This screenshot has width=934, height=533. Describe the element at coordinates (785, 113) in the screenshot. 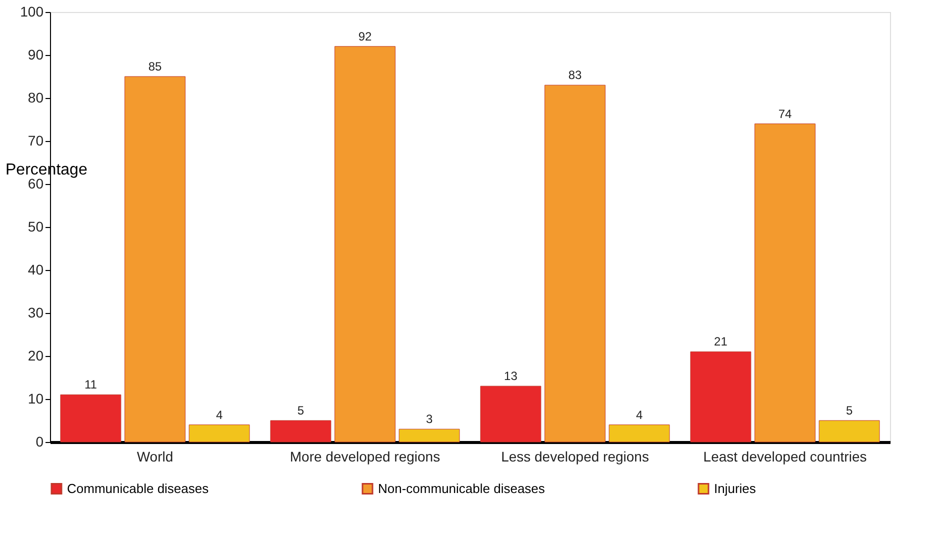

I see `data-label: 74` at that location.